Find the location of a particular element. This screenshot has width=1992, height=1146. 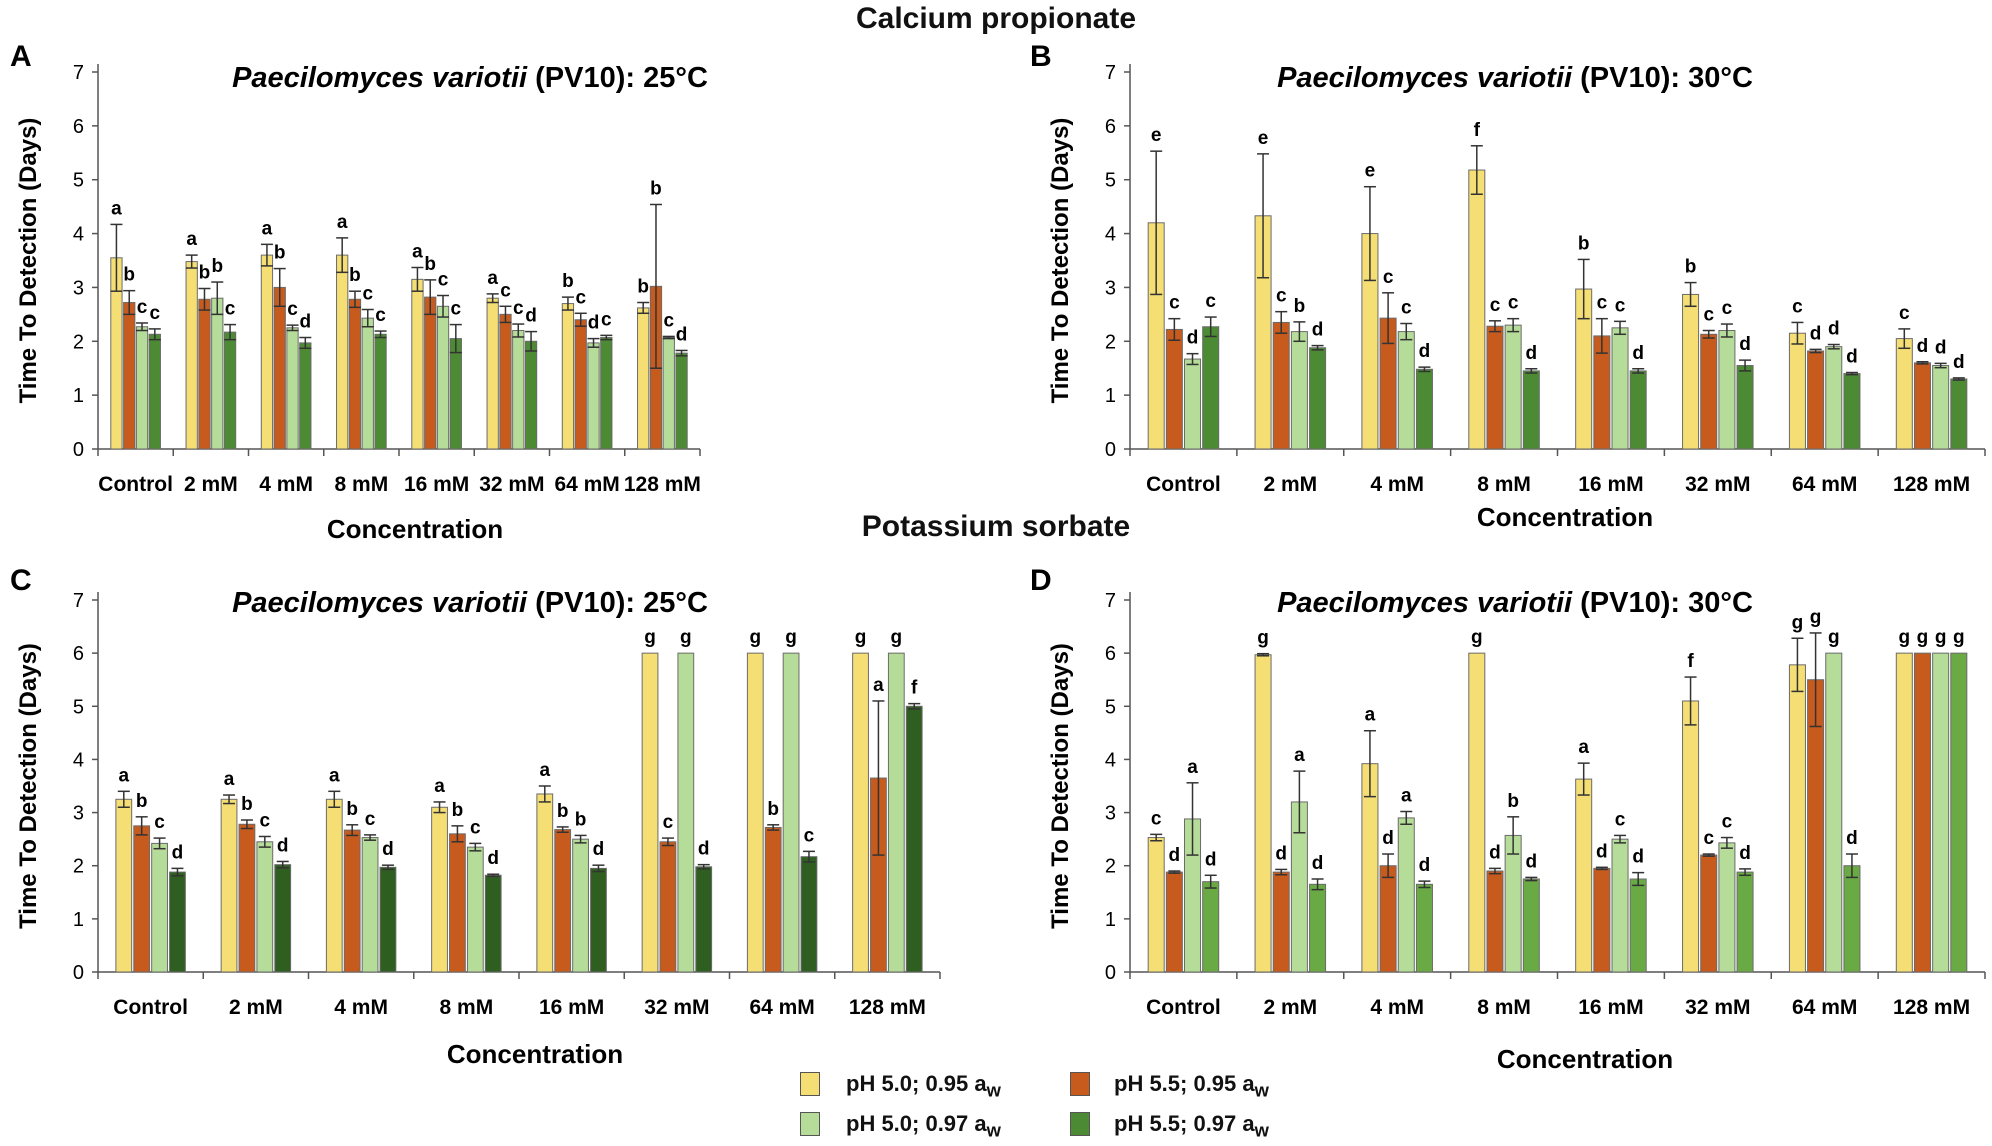

x-tick-label: 16 mM is located at coordinates (436, 484).